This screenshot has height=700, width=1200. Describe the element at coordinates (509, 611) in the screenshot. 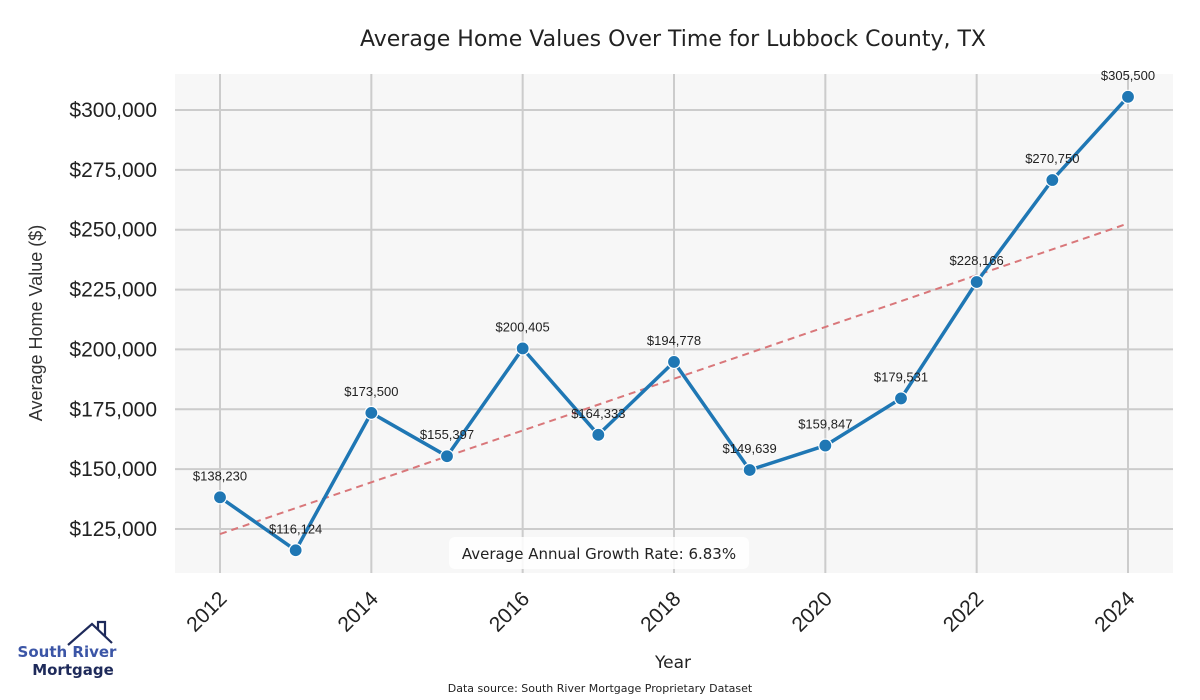

I see `x-tick-label: 2016` at that location.